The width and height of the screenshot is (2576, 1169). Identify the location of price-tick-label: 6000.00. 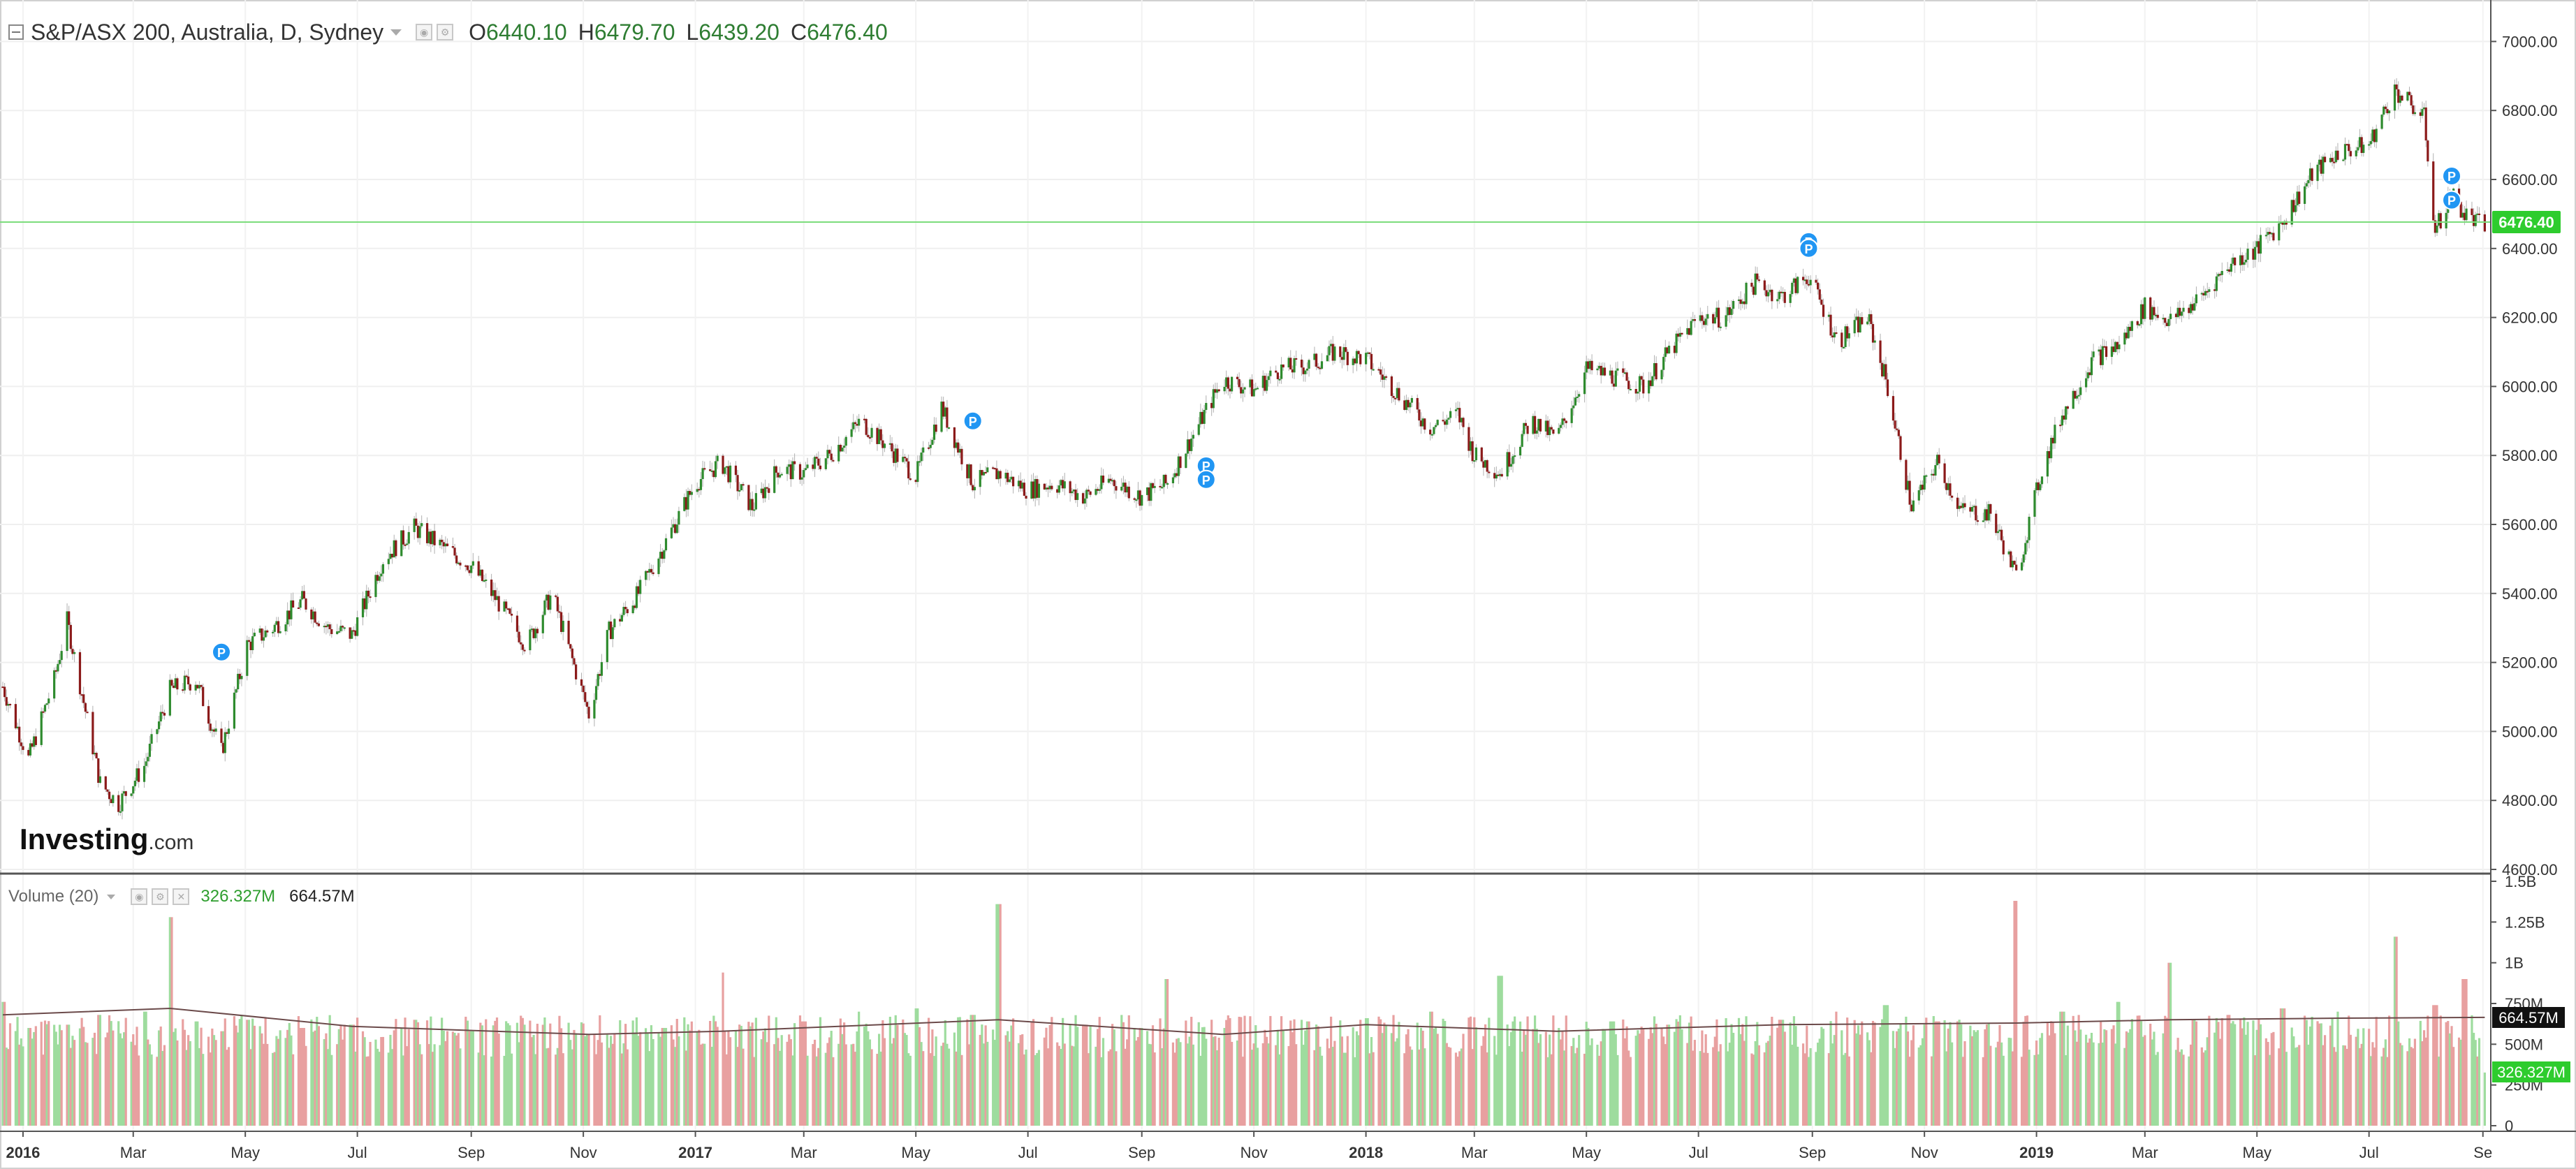
(2530, 386).